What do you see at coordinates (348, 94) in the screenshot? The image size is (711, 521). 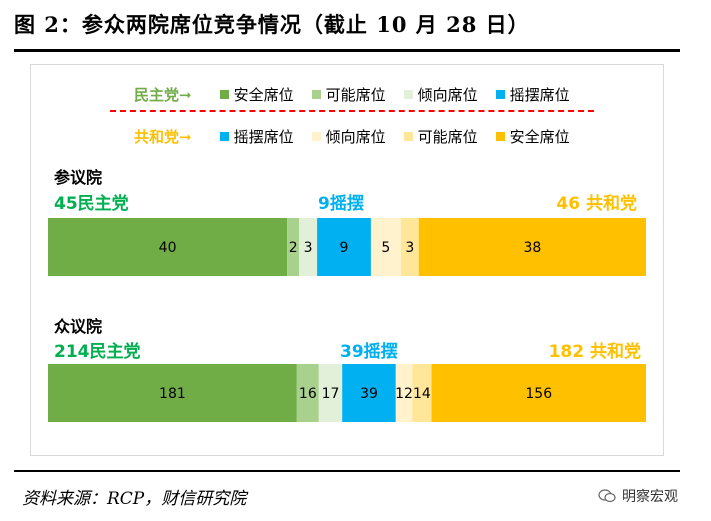 I see `legend-item-dem-likely: 可能席位` at bounding box center [348, 94].